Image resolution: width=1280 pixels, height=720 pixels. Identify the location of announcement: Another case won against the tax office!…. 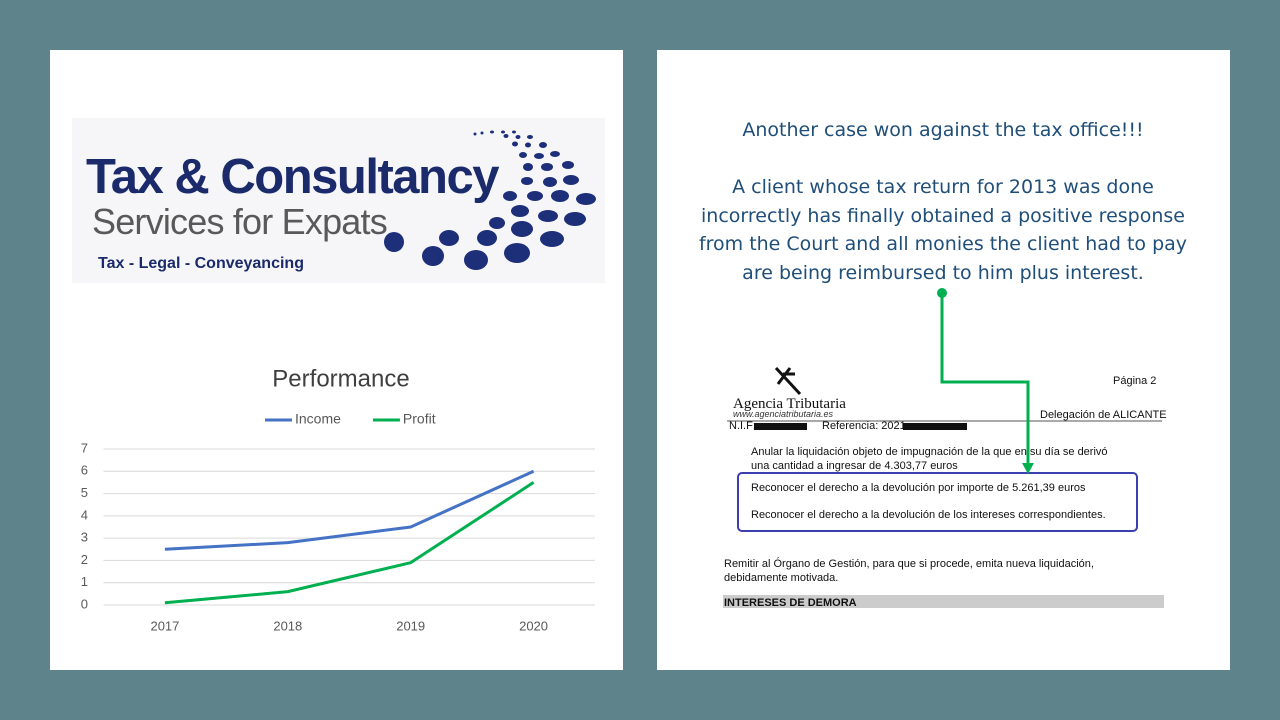
(943, 201).